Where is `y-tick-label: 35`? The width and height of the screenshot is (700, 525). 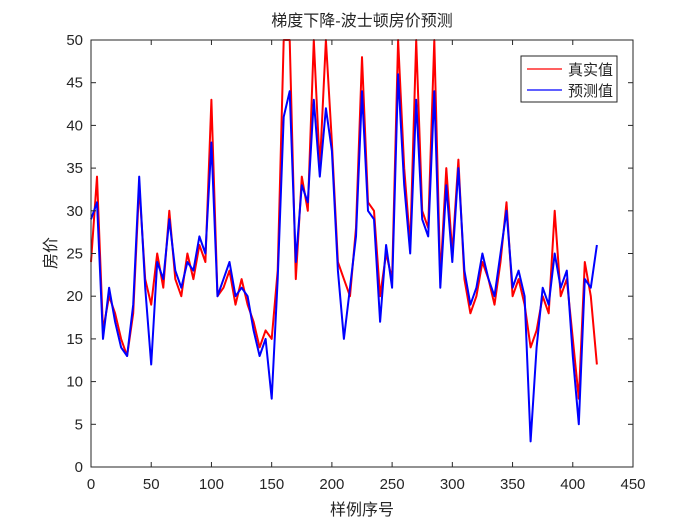
y-tick-label: 35 is located at coordinates (74, 168).